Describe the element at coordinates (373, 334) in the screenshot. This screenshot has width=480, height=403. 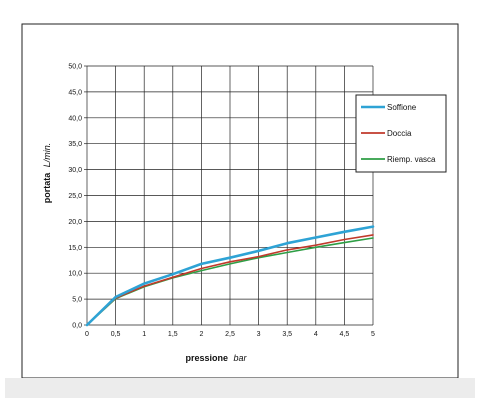
I see `x-tick-label: 5` at that location.